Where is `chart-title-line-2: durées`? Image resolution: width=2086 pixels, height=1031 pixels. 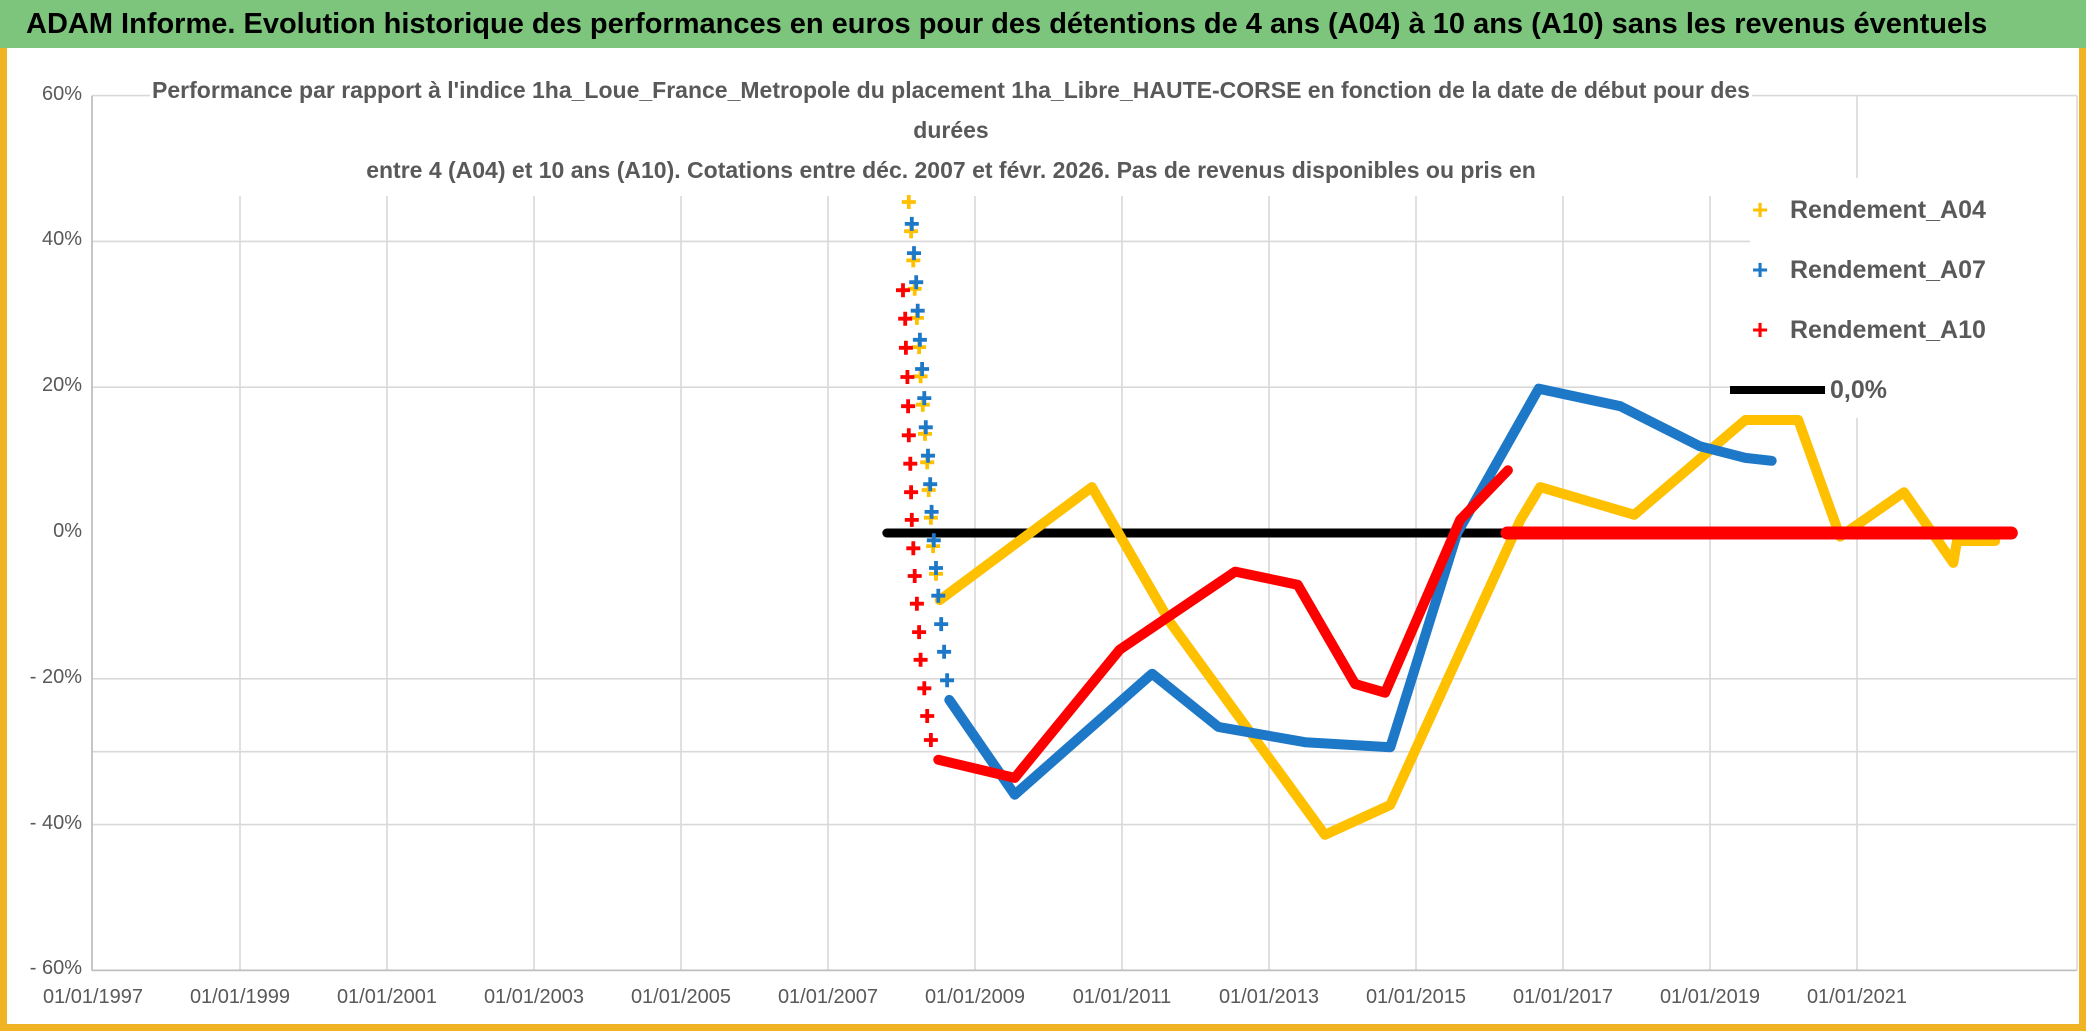
chart-title-line-2: durées is located at coordinates (951, 130).